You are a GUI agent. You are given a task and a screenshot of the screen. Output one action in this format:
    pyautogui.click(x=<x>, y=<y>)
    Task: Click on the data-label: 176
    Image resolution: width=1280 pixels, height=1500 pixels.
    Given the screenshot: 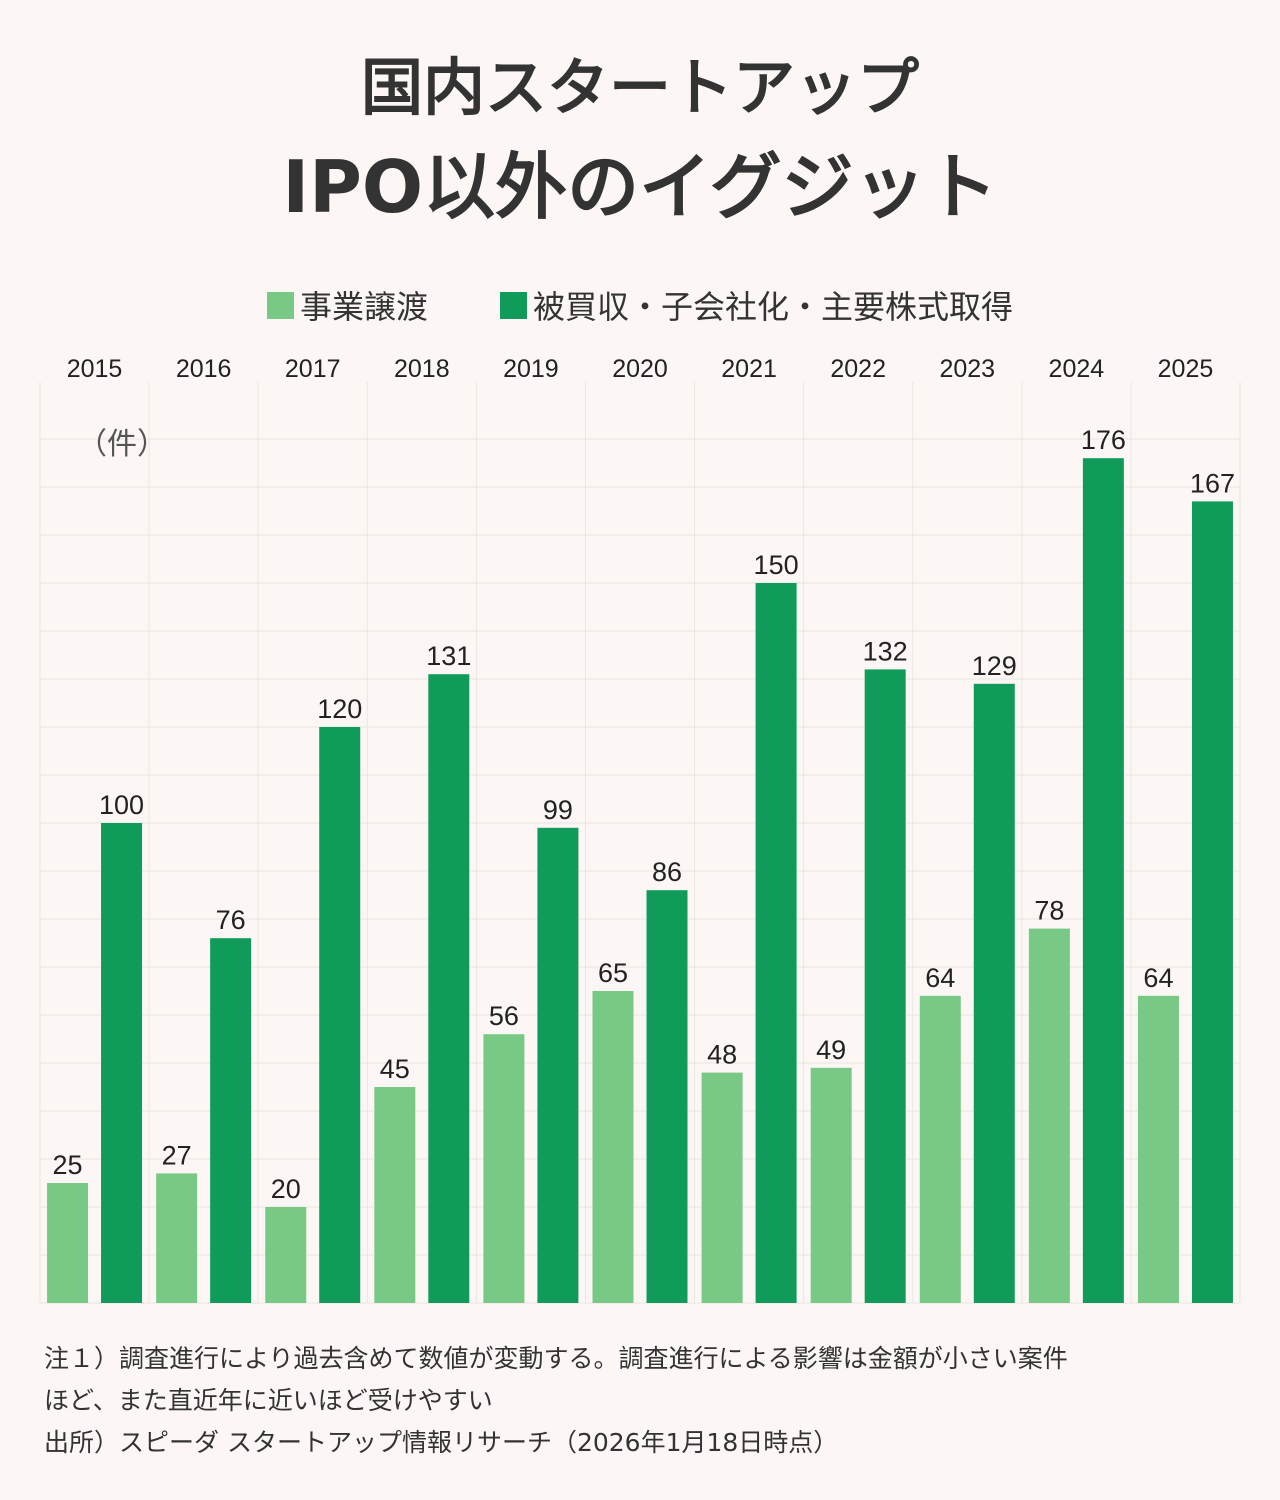 What is the action you would take?
    pyautogui.click(x=1103, y=440)
    